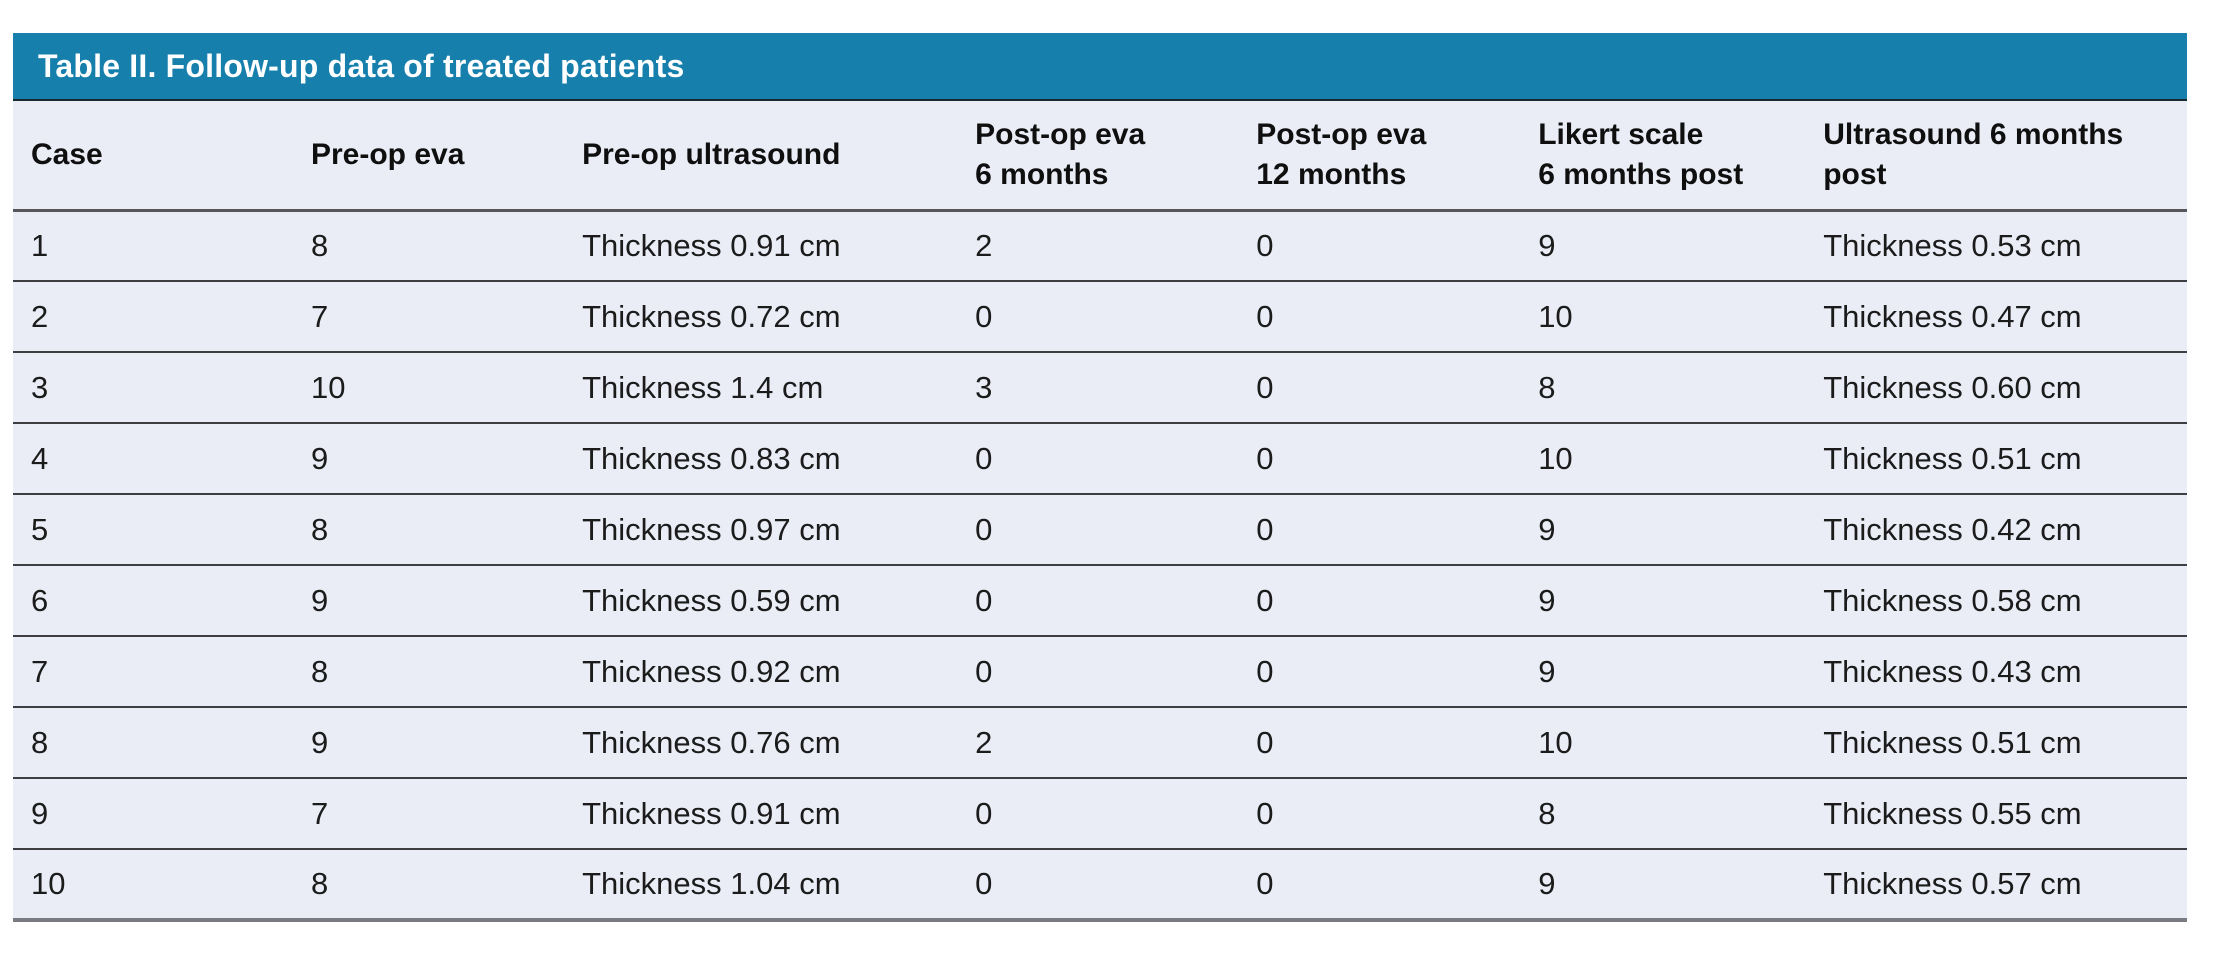 The width and height of the screenshot is (2234, 955). What do you see at coordinates (153, 671) in the screenshot?
I see `cell-row7-col1: 7` at bounding box center [153, 671].